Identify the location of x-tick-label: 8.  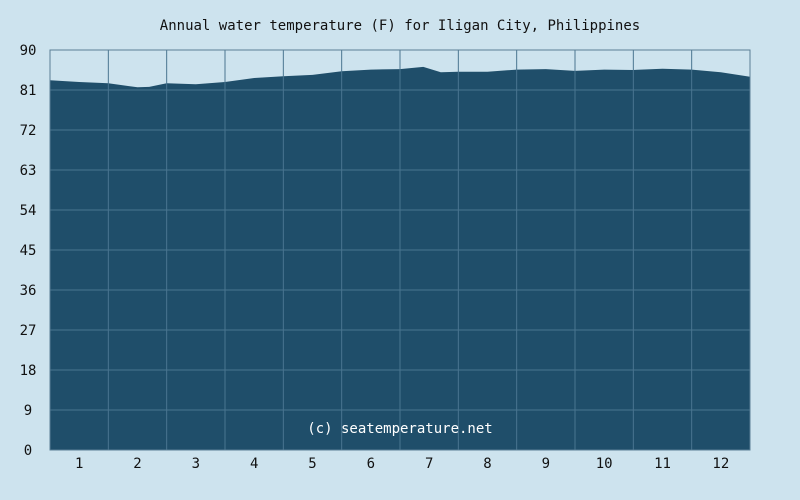
(487, 464).